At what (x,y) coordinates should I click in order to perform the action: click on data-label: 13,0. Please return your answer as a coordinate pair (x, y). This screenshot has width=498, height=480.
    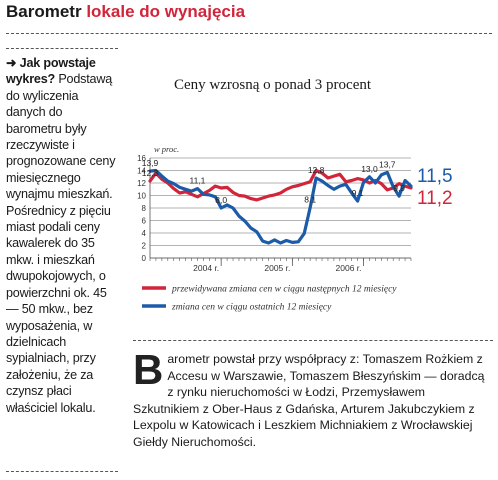
    Looking at the image, I should click on (369, 169).